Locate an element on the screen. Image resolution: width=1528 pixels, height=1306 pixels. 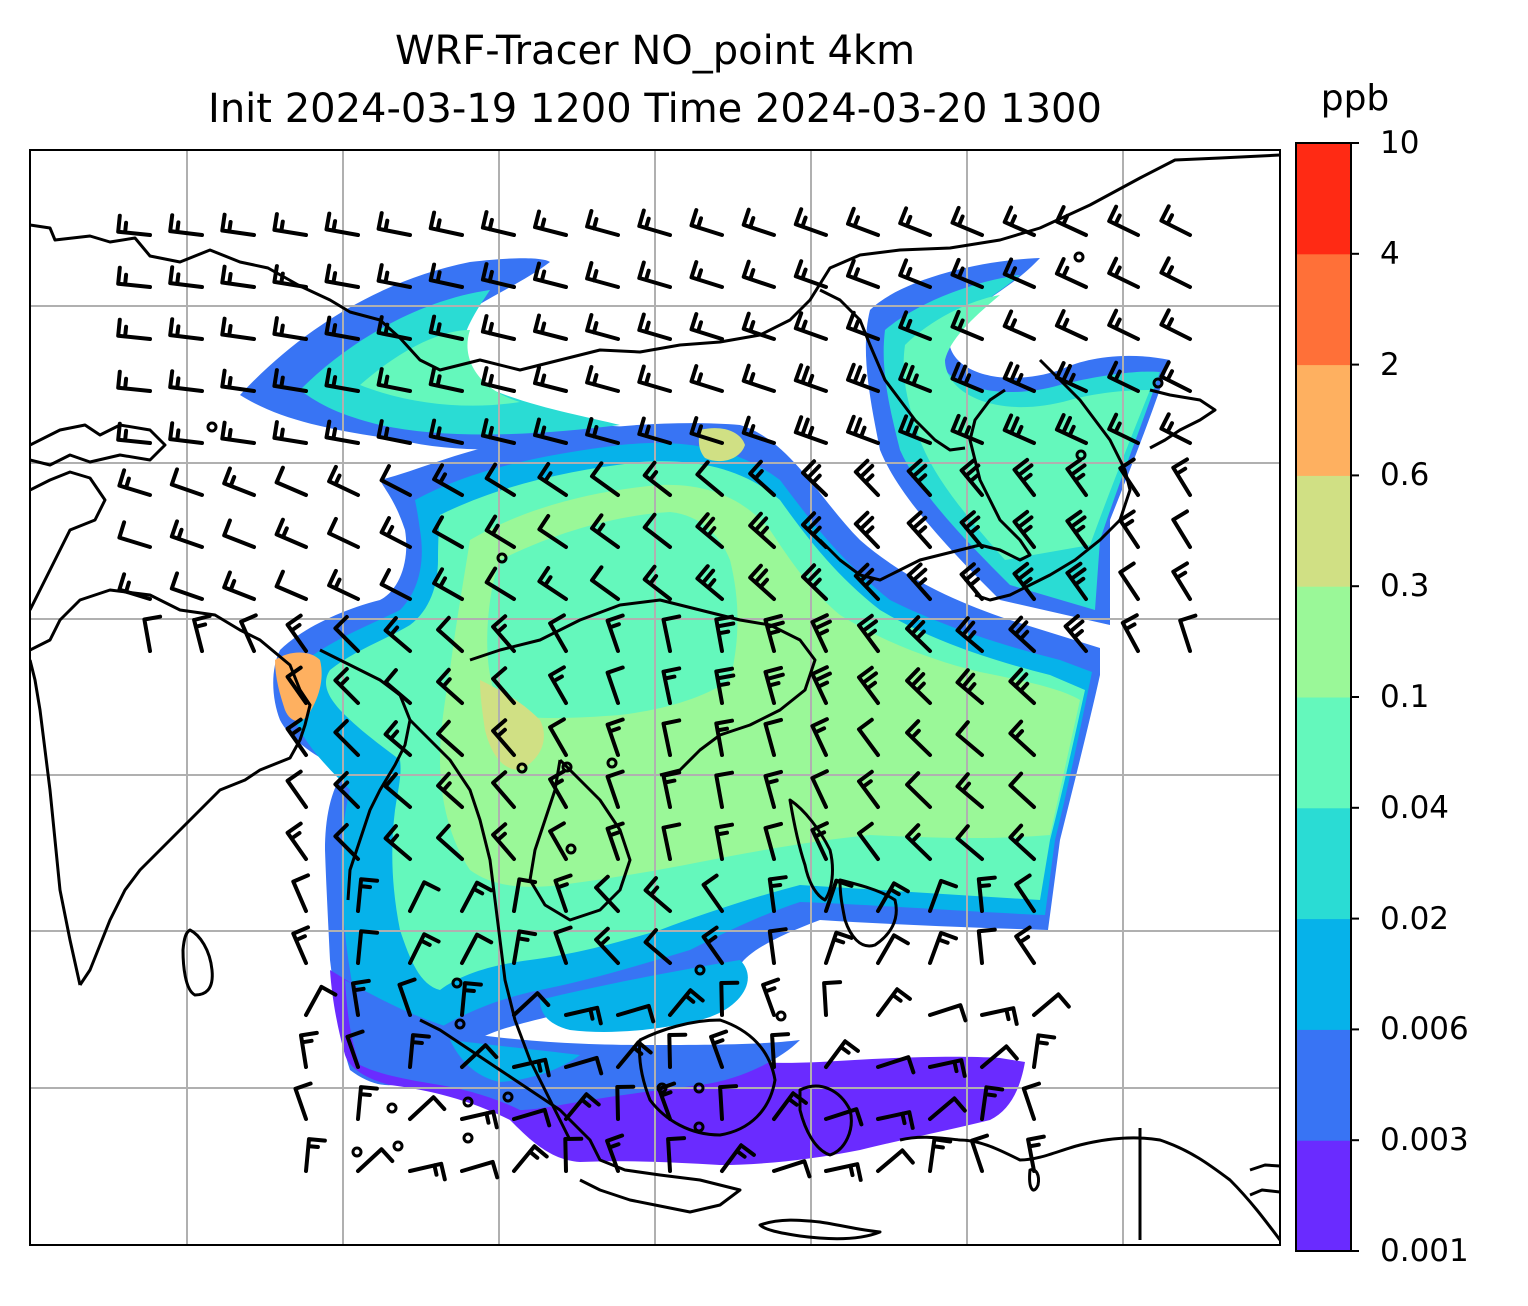
colorbar-tick-label: 10 is located at coordinates (1400, 143).